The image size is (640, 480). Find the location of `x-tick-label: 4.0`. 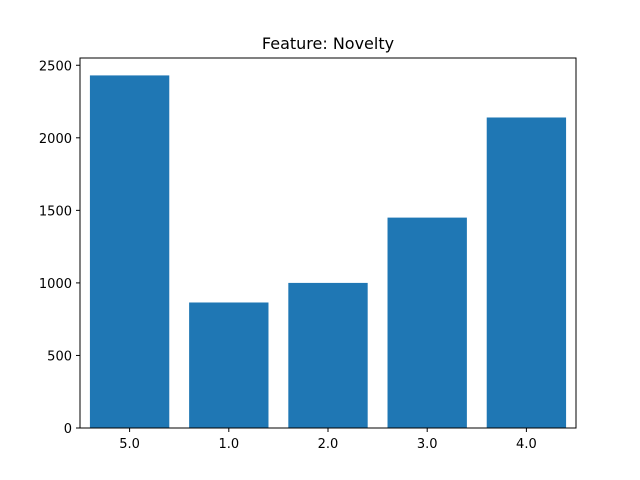

x-tick-label: 4.0 is located at coordinates (526, 444).